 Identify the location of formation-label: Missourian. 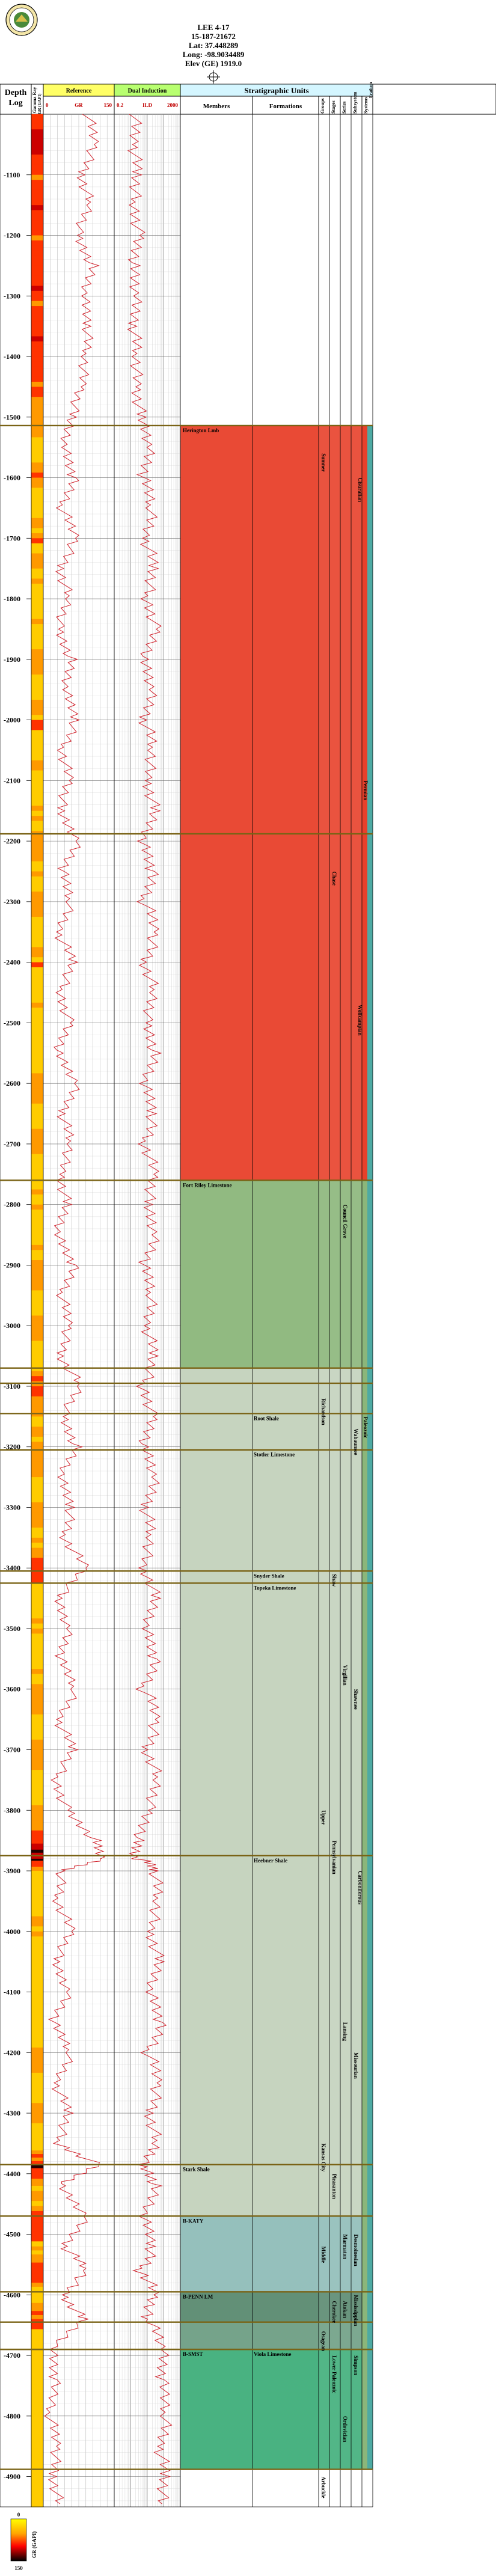
(356, 2065).